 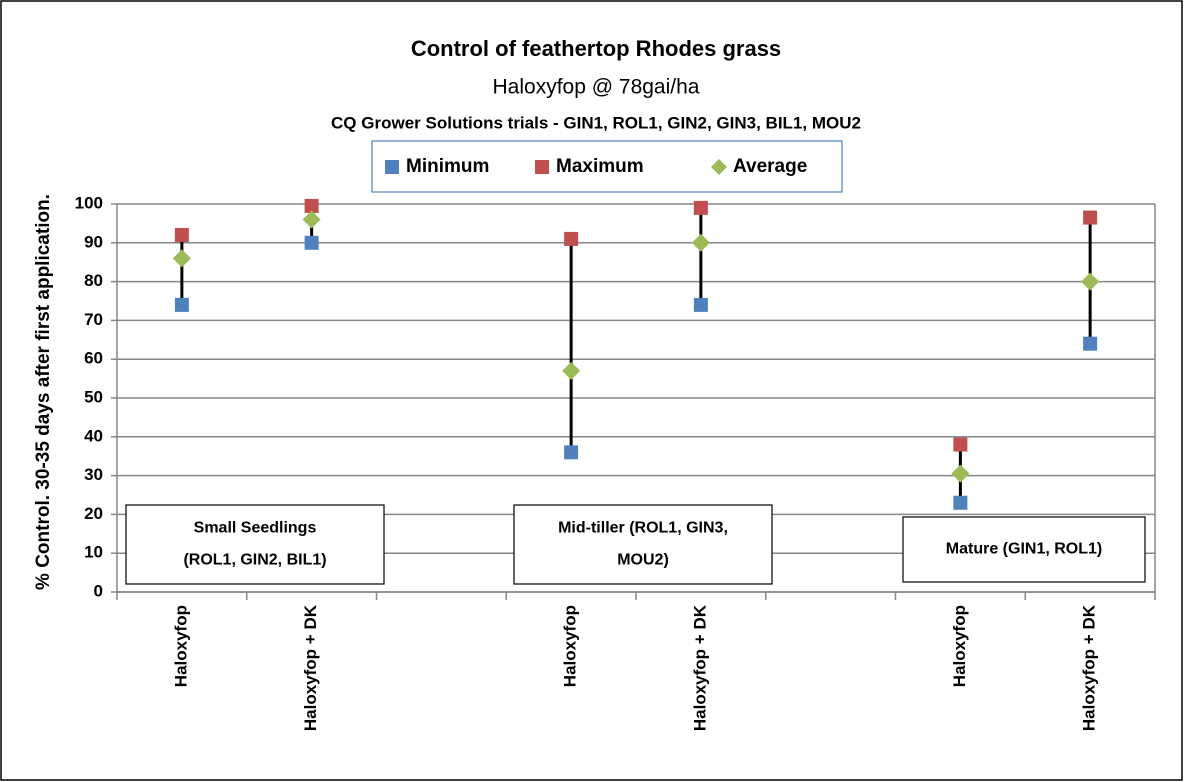 I want to click on y-tick-label: 70, so click(x=93, y=319).